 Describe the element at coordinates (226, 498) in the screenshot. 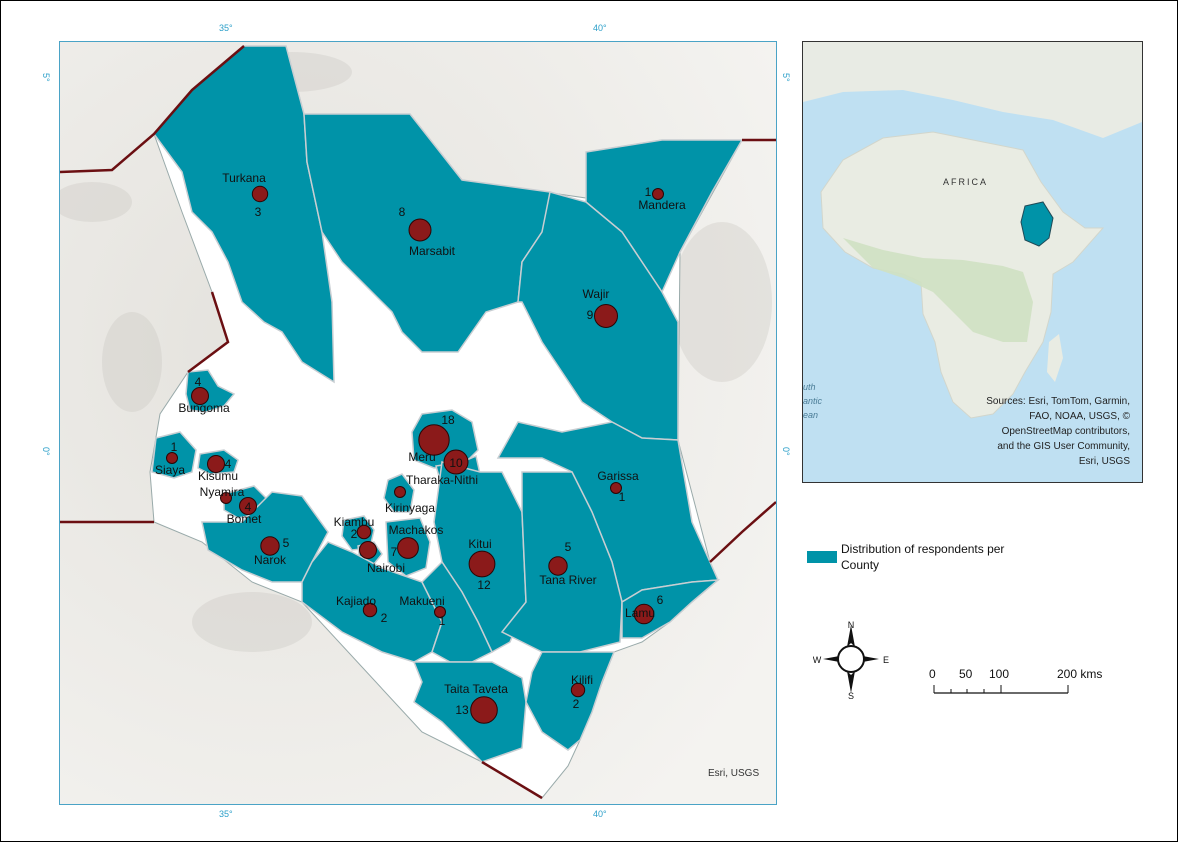

I see `marker-nyamira` at that location.